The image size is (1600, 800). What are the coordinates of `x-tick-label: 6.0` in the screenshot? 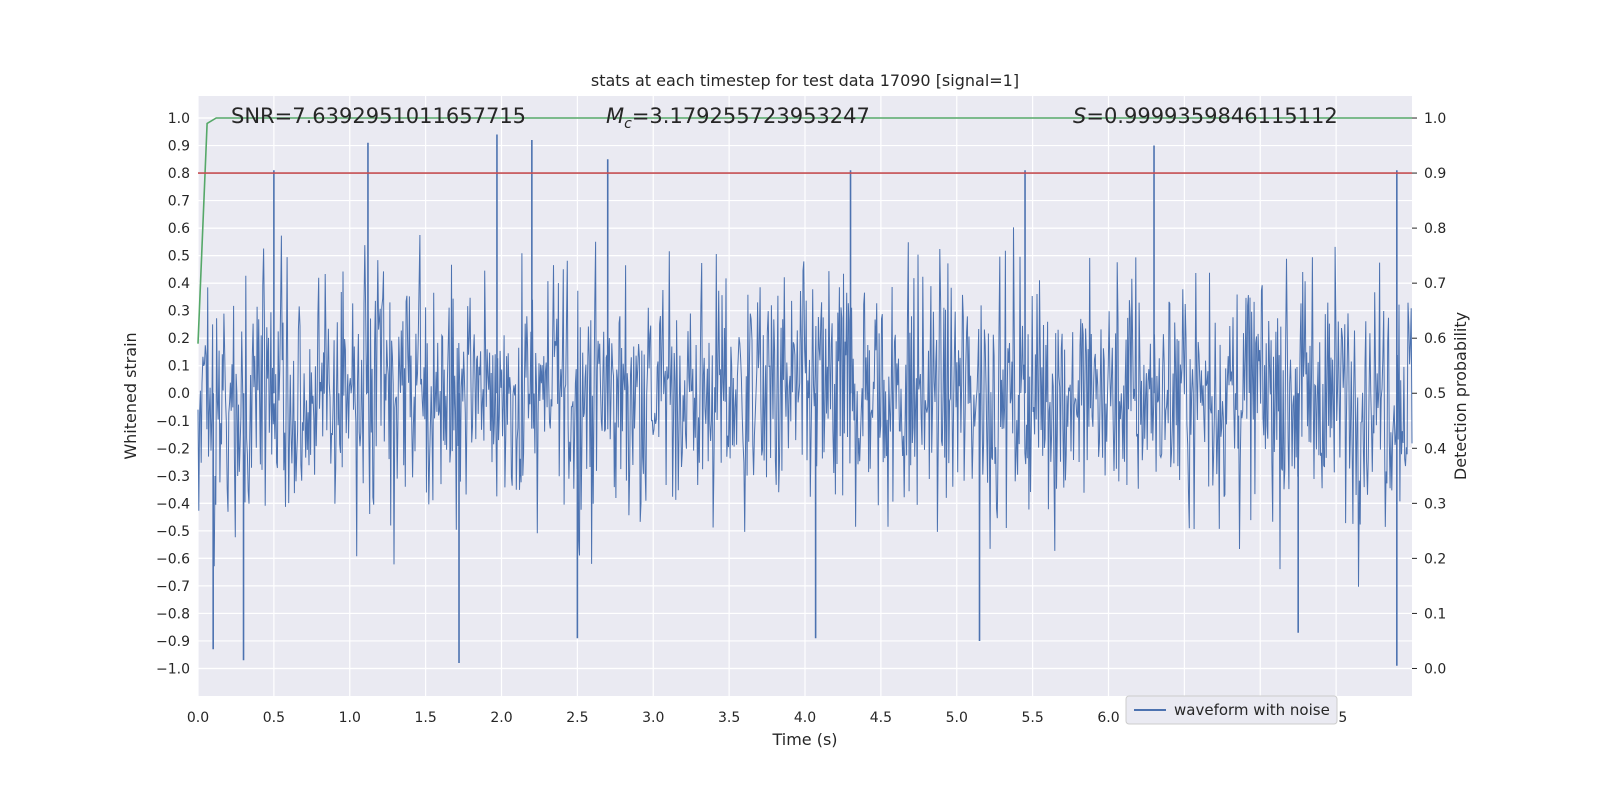 It's located at (1108, 718).